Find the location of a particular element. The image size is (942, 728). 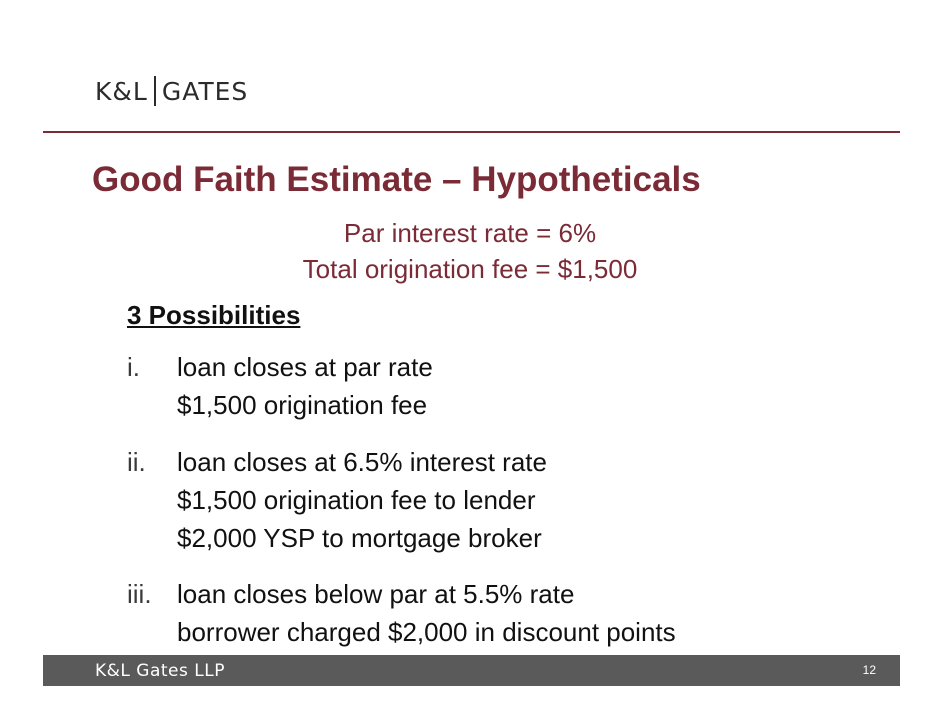

section-heading: 3 Possibilities is located at coordinates (214, 315).